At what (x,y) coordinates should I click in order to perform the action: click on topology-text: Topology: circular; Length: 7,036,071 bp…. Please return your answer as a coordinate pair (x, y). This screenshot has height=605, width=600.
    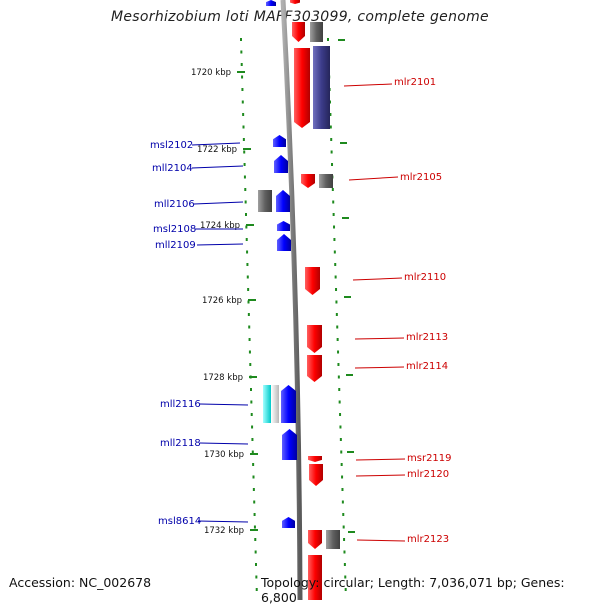
    Looking at the image, I should click on (413, 590).